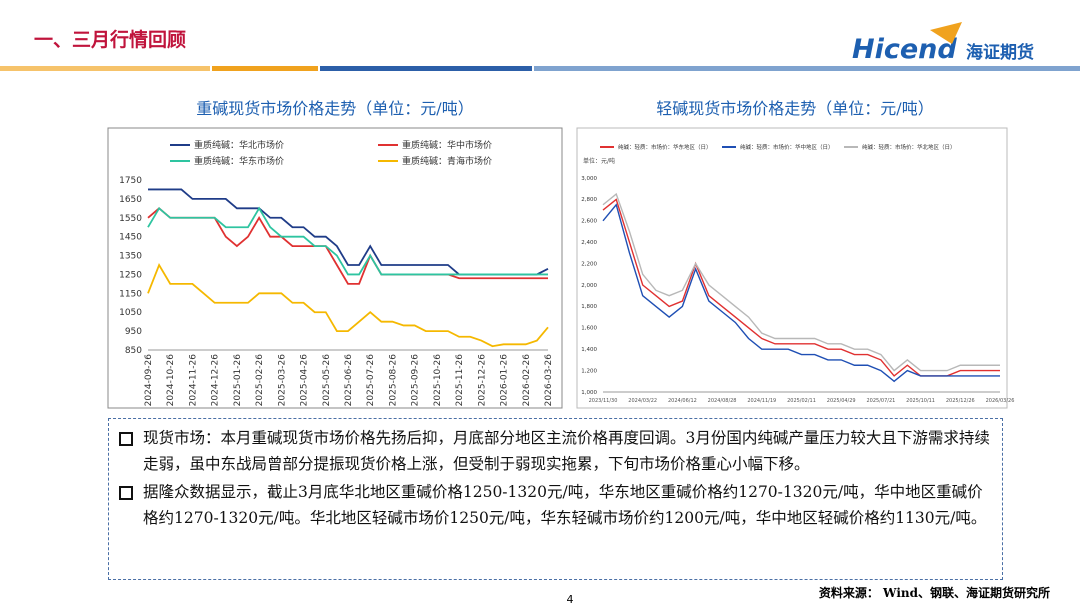 The width and height of the screenshot is (1080, 607). Describe the element at coordinates (130, 313) in the screenshot. I see `y-tick-label: 1050` at that location.